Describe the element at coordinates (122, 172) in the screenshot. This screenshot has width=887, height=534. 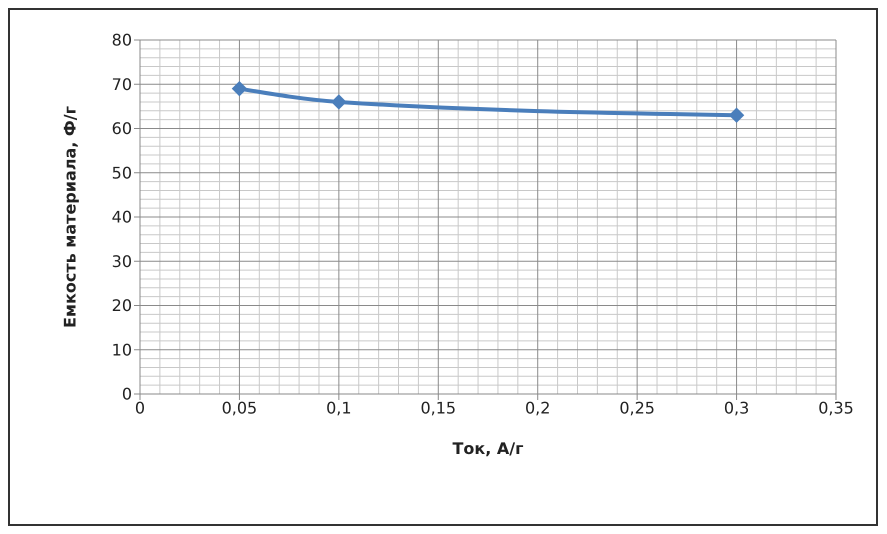
I see `y-tick-label: 50` at that location.